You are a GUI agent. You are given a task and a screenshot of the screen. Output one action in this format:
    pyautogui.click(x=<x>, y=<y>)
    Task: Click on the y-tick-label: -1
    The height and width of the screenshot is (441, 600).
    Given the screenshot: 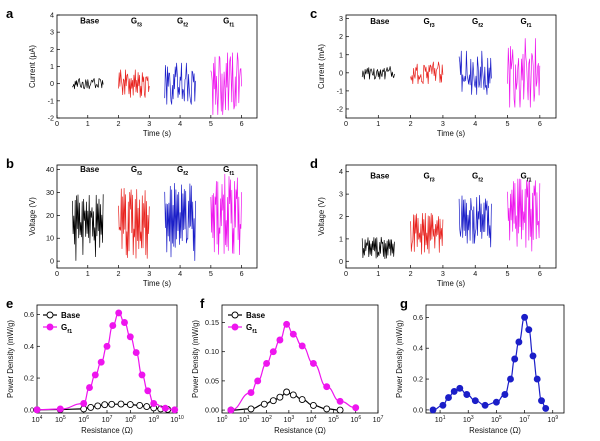 What is the action you would take?
    pyautogui.click(x=340, y=90)
    